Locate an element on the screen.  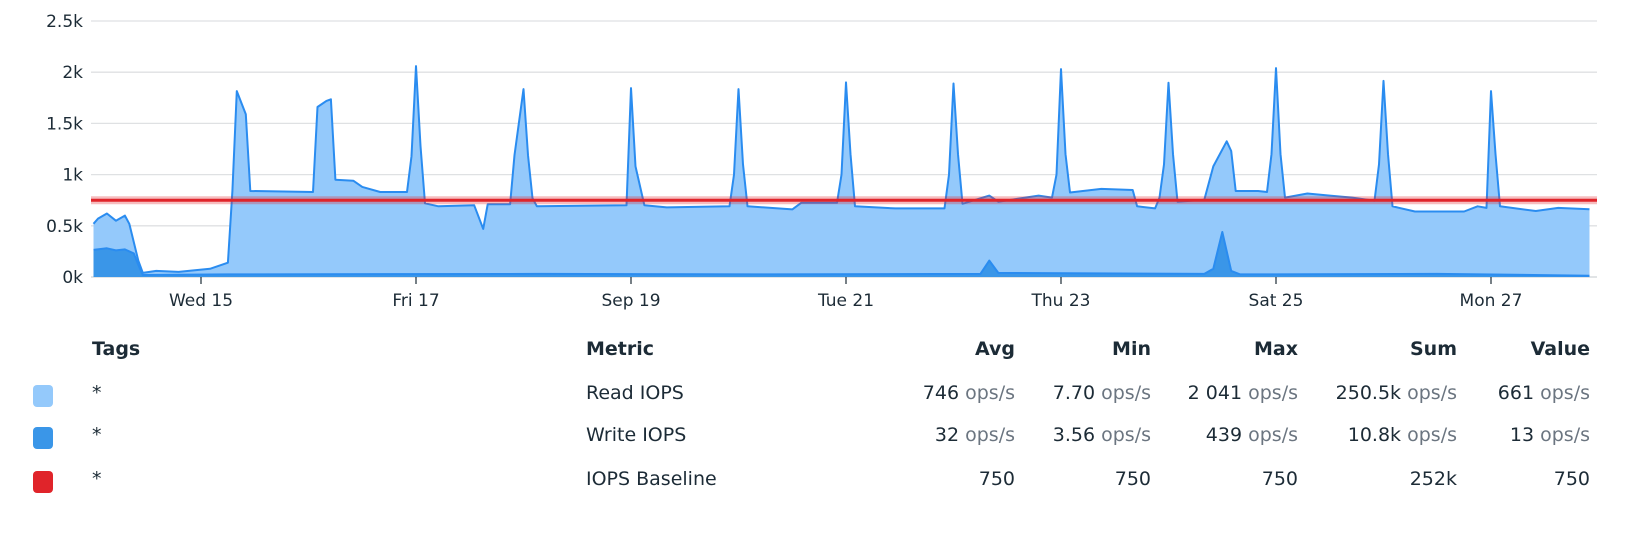
min-cell: 750 is located at coordinates (1133, 479).